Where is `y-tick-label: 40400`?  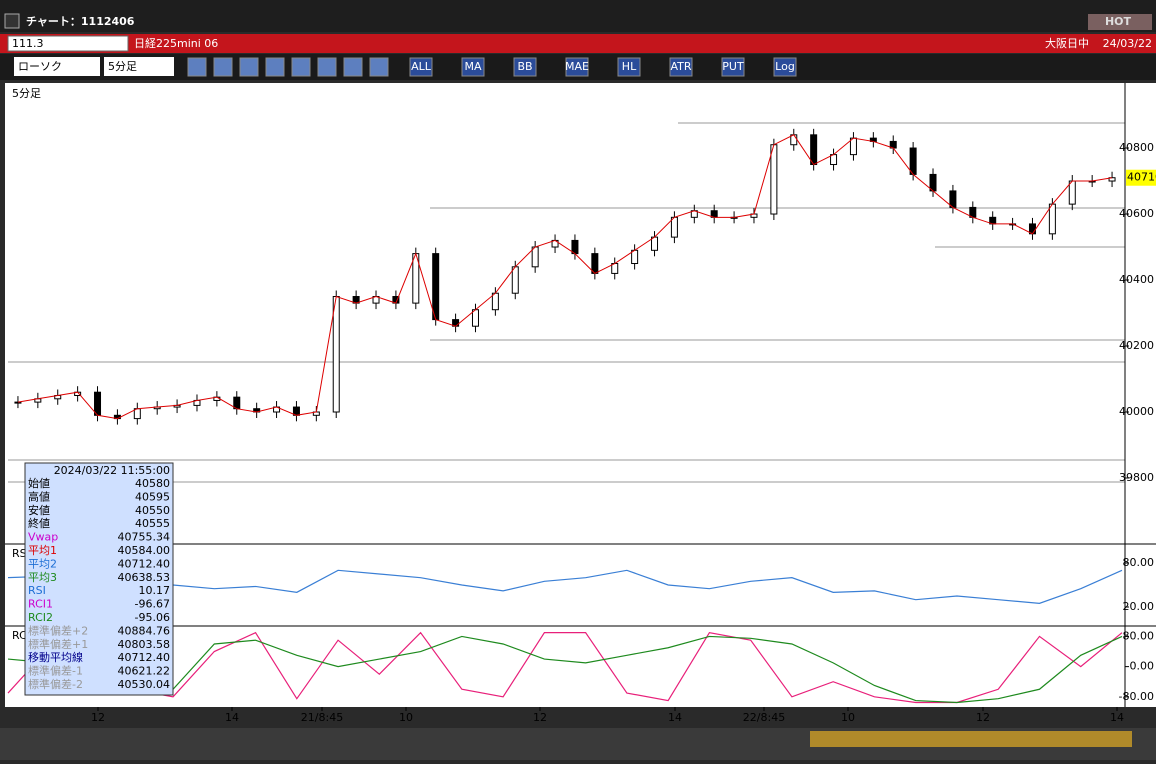 y-tick-label: 40400 is located at coordinates (1136, 279).